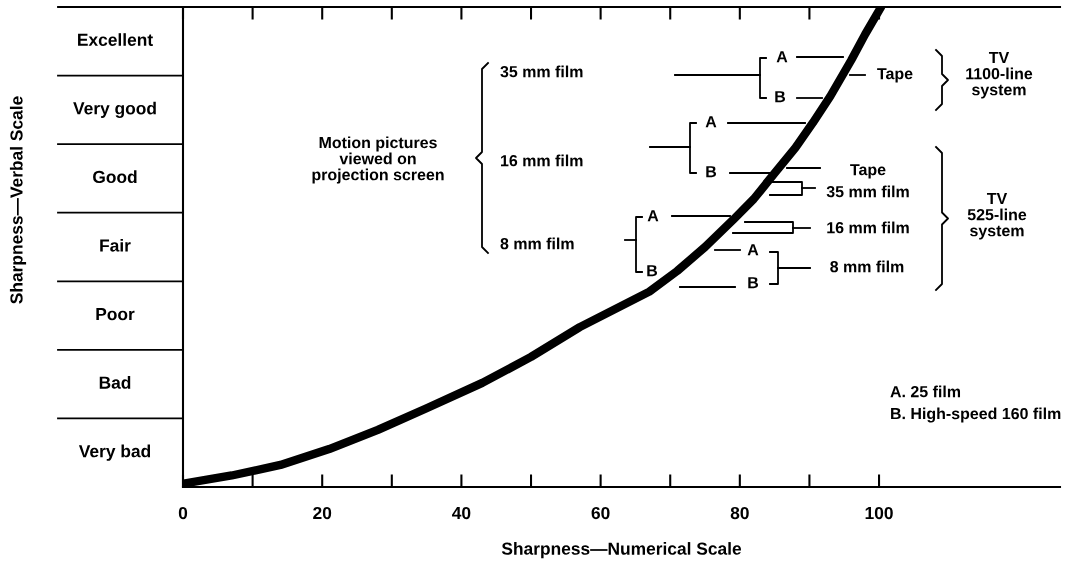 The height and width of the screenshot is (572, 1076). What do you see at coordinates (879, 513) in the screenshot?
I see `x-tick-label: 100` at bounding box center [879, 513].